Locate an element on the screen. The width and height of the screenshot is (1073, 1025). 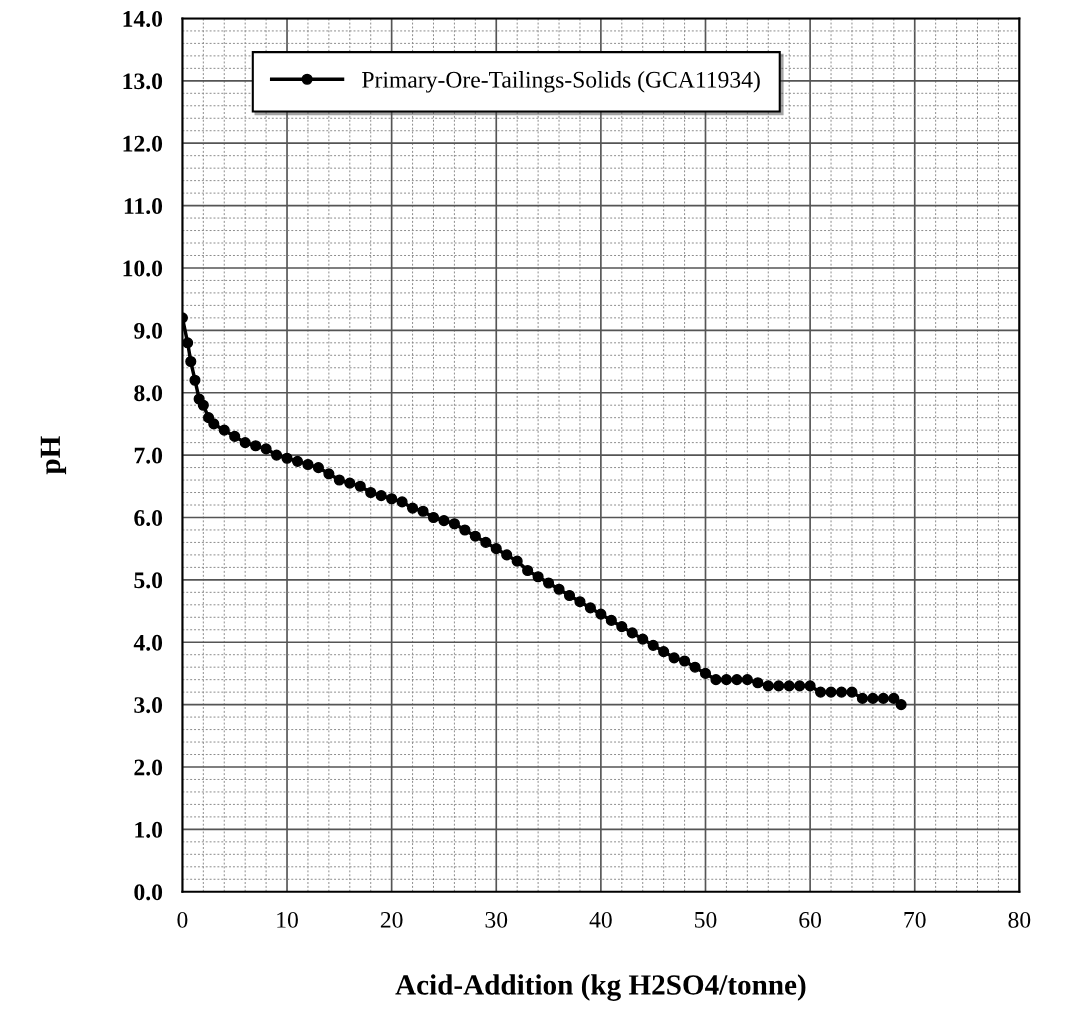
x-tick-label: 10 is located at coordinates (287, 919).